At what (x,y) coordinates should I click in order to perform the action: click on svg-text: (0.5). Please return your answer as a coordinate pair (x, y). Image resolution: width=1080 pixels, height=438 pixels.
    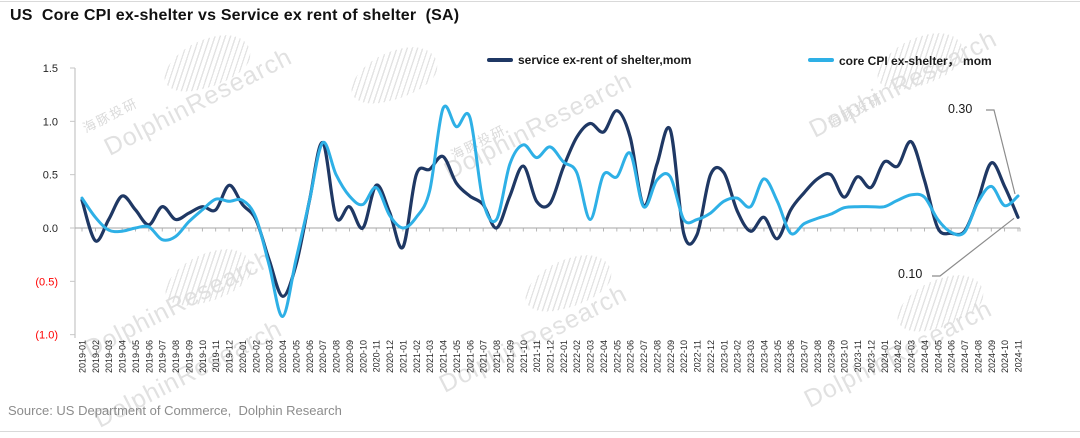
    Looking at the image, I should click on (46, 282).